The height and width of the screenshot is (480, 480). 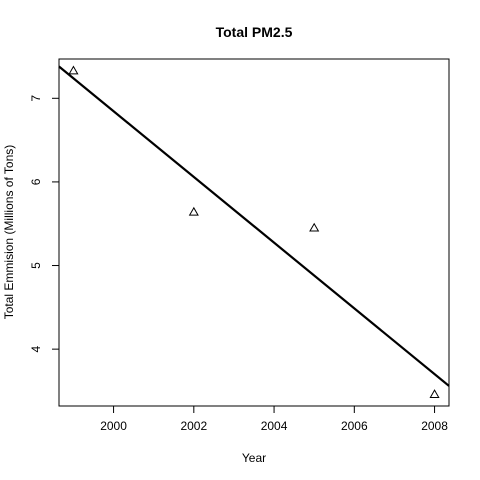 I want to click on x-tick-label-2002: 2002, so click(x=193, y=426).